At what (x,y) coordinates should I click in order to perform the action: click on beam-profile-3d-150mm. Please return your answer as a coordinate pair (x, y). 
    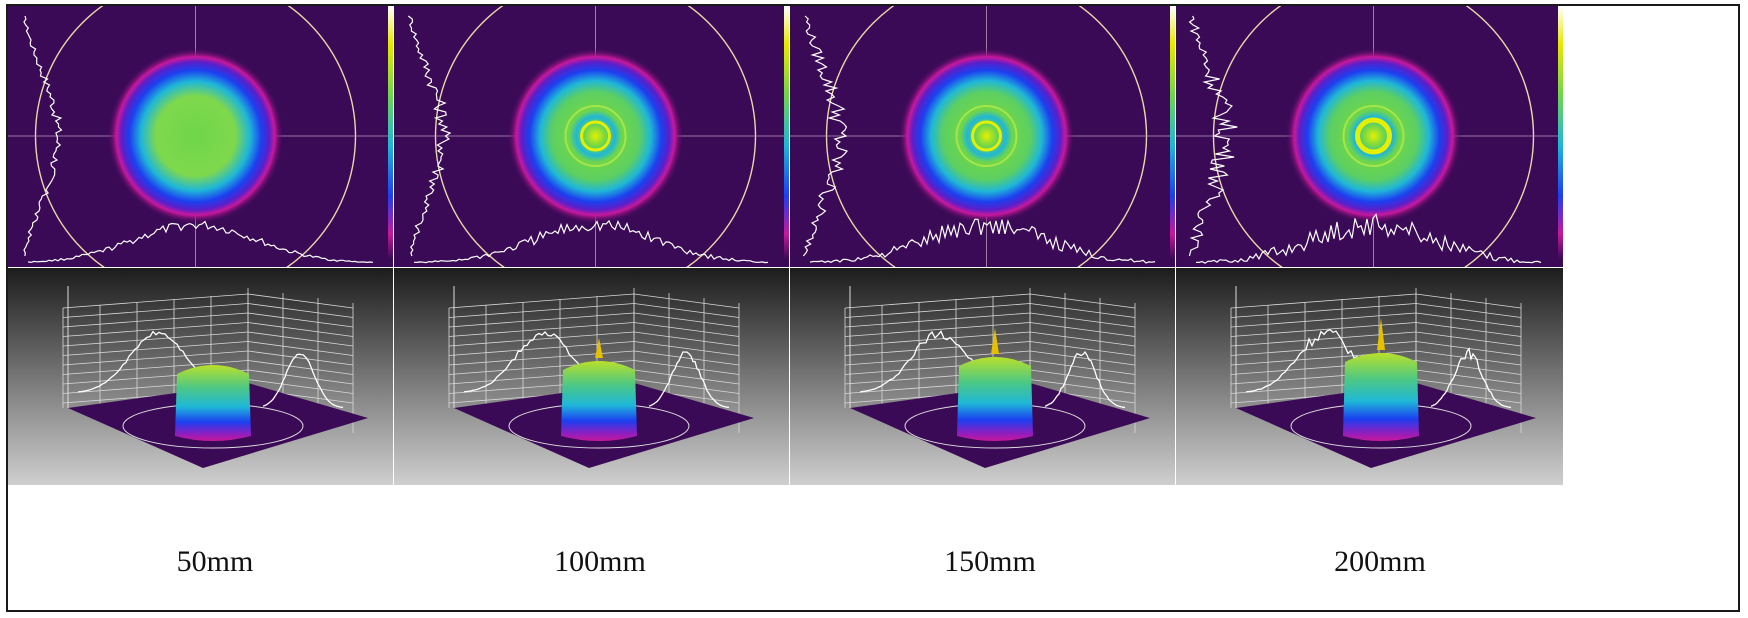
    Looking at the image, I should click on (982, 376).